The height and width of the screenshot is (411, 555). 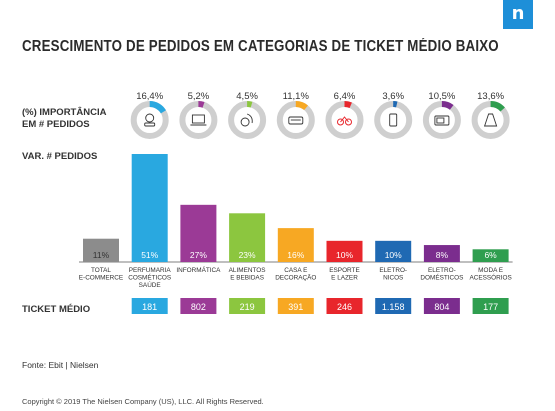 I want to click on bar-value-label: 11%, so click(x=101, y=255).